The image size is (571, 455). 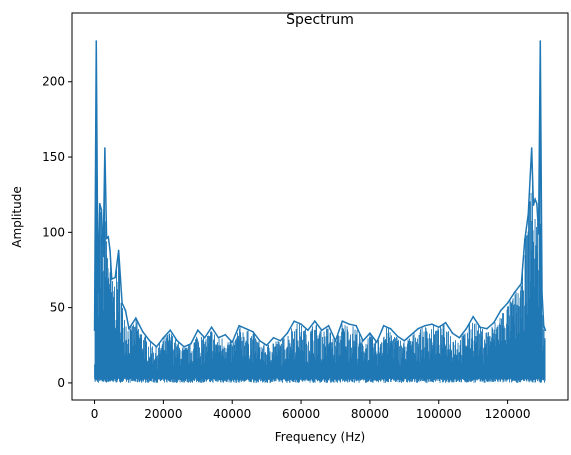 I want to click on y-tick-label: 200, so click(x=53, y=82).